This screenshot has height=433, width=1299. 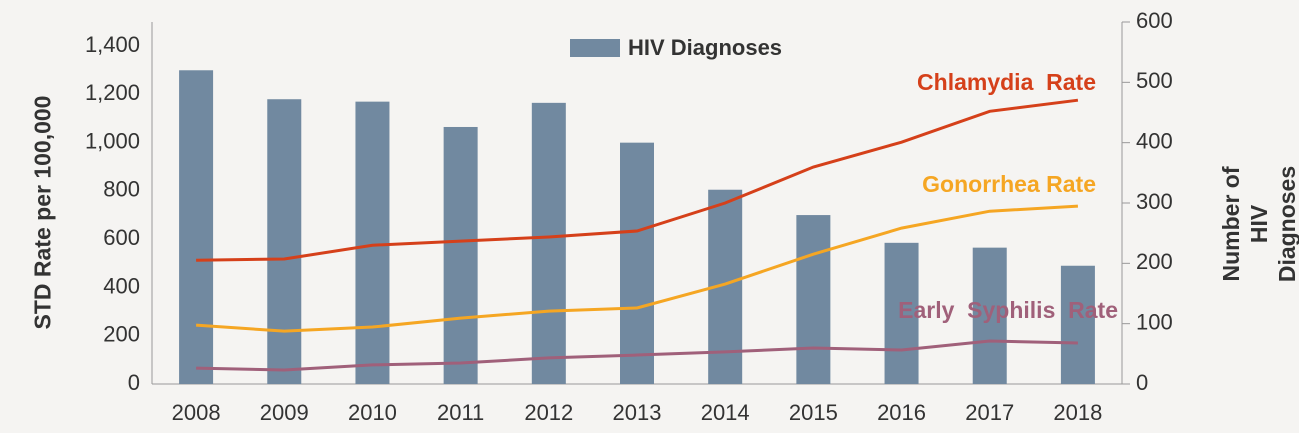 What do you see at coordinates (1009, 184) in the screenshot?
I see `series-label: Gonorrhea Rate` at bounding box center [1009, 184].